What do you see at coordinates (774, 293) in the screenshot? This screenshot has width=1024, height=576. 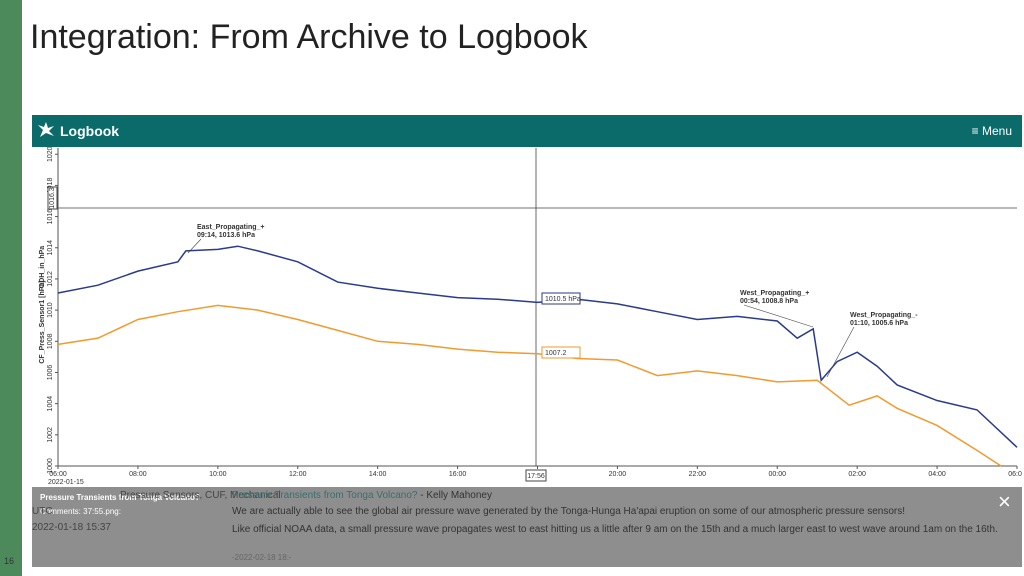 I see `annotation-title: West_Propagating_+` at bounding box center [774, 293].